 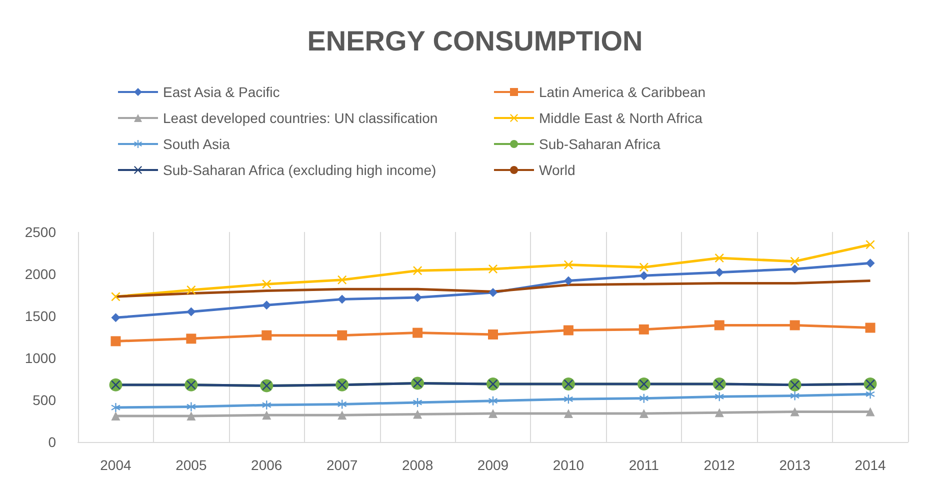 What do you see at coordinates (475, 41) in the screenshot?
I see `chart-title: ENERGY CONSUMPTION` at bounding box center [475, 41].